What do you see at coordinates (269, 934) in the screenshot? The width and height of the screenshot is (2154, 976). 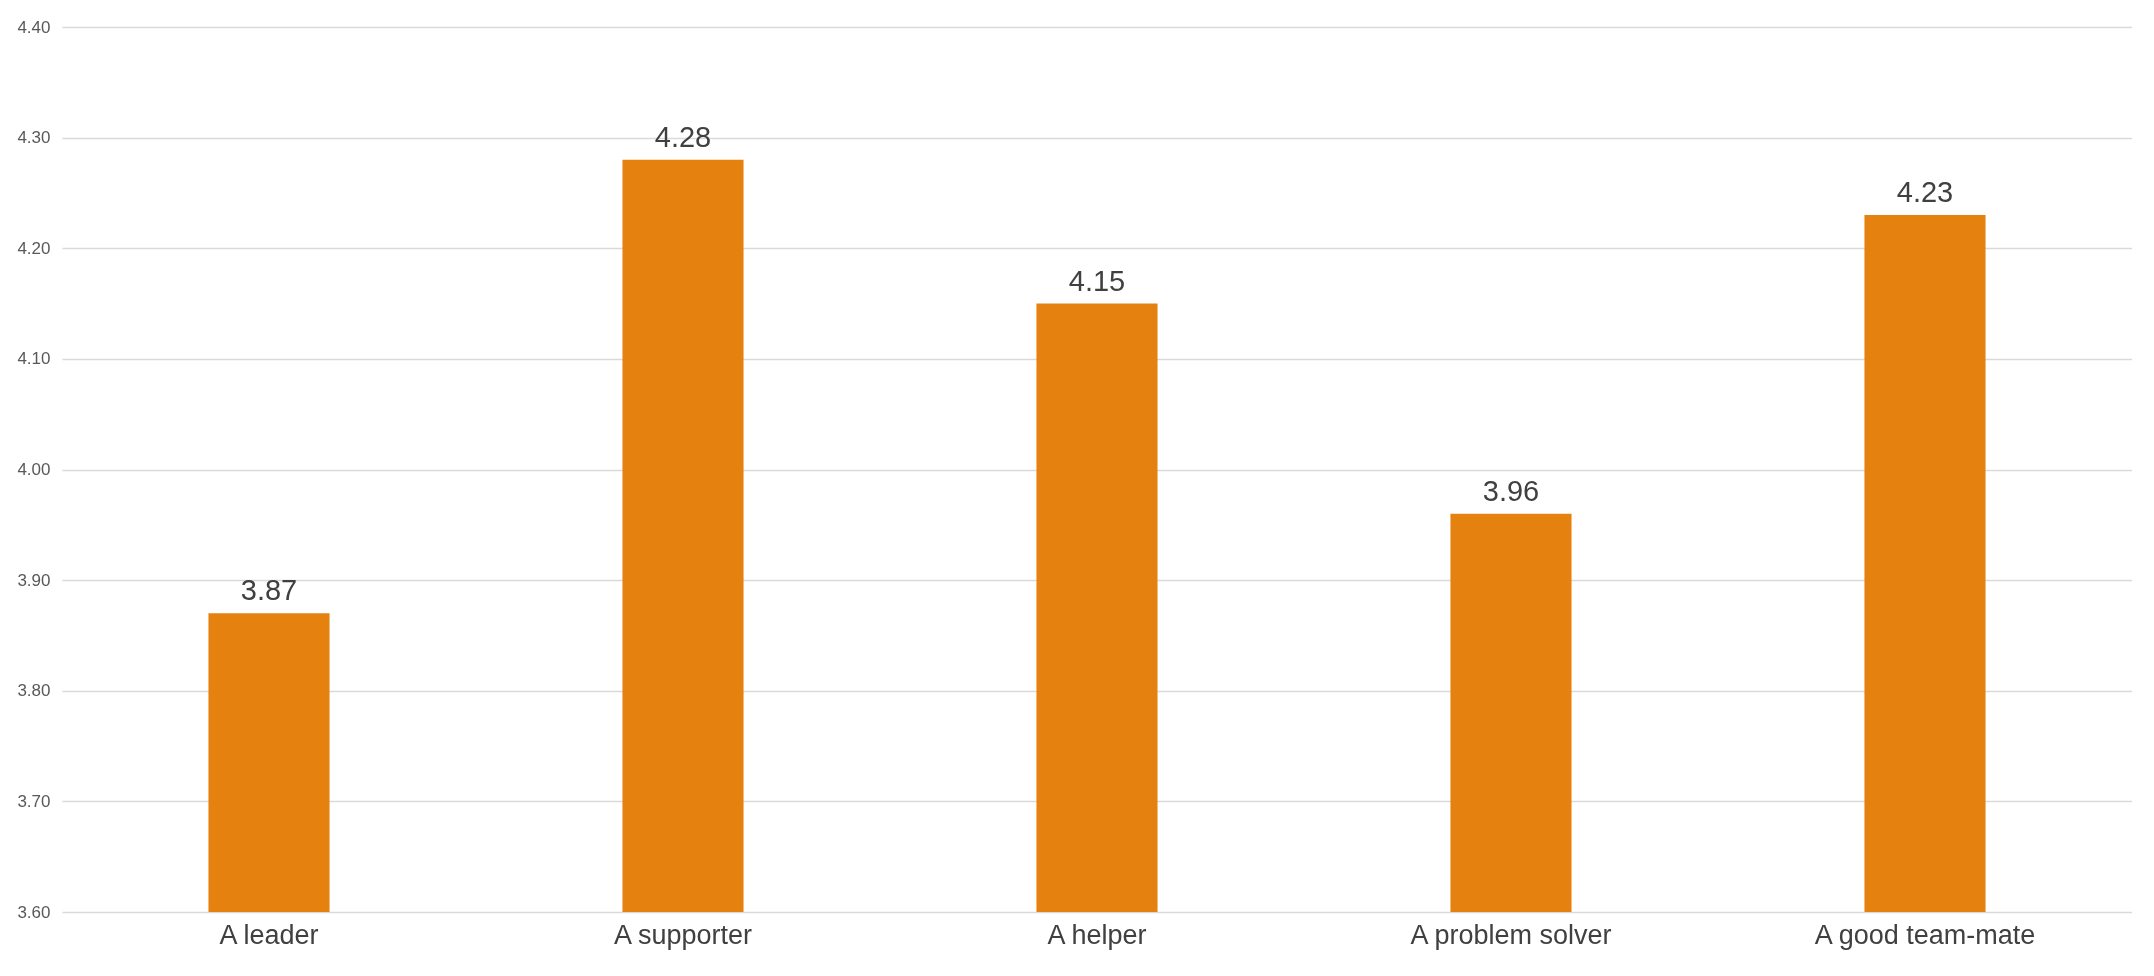 I see `x-tick-label: A leader` at bounding box center [269, 934].